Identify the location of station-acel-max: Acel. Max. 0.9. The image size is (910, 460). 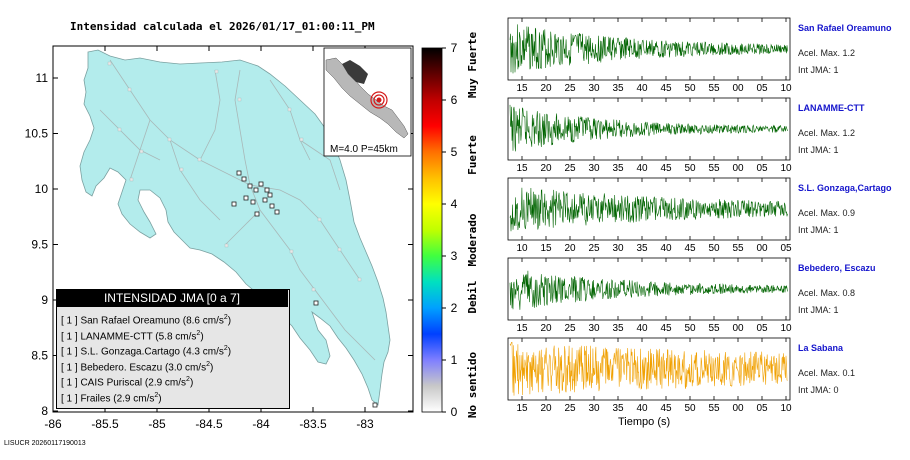
(827, 213).